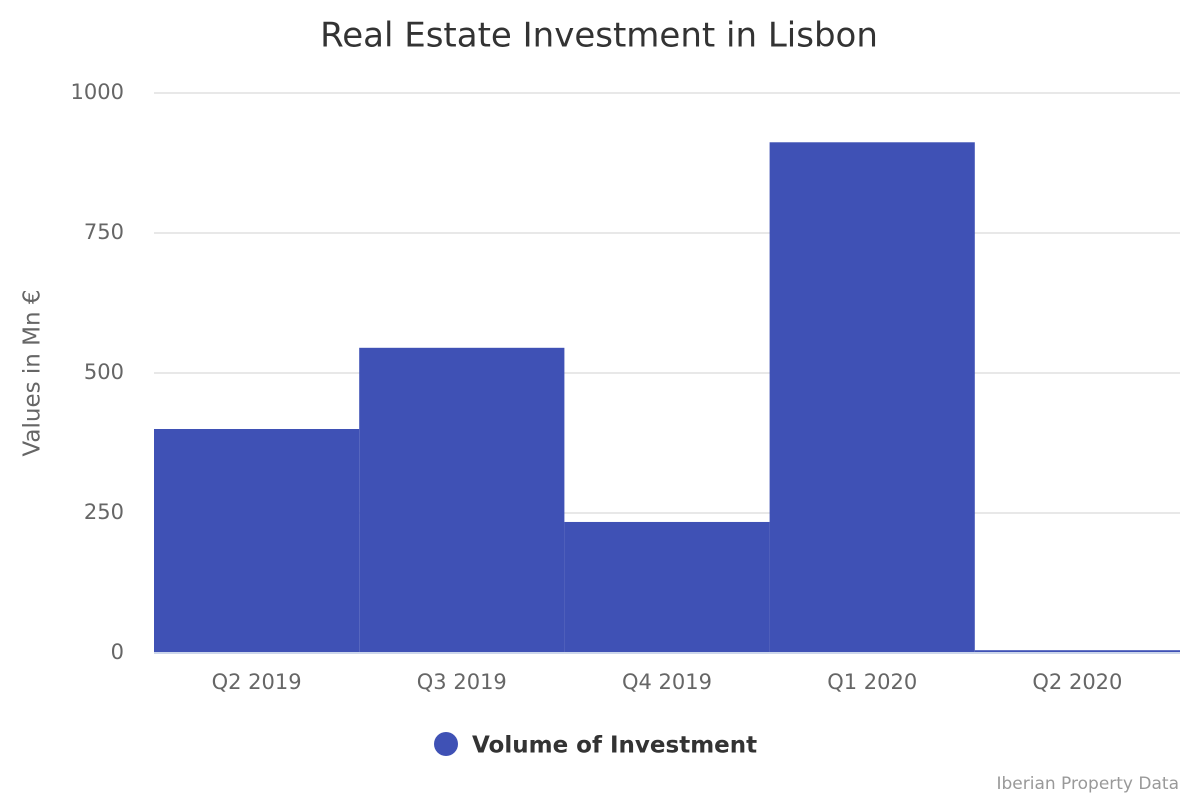  What do you see at coordinates (104, 512) in the screenshot?
I see `y-tick-label: 250` at bounding box center [104, 512].